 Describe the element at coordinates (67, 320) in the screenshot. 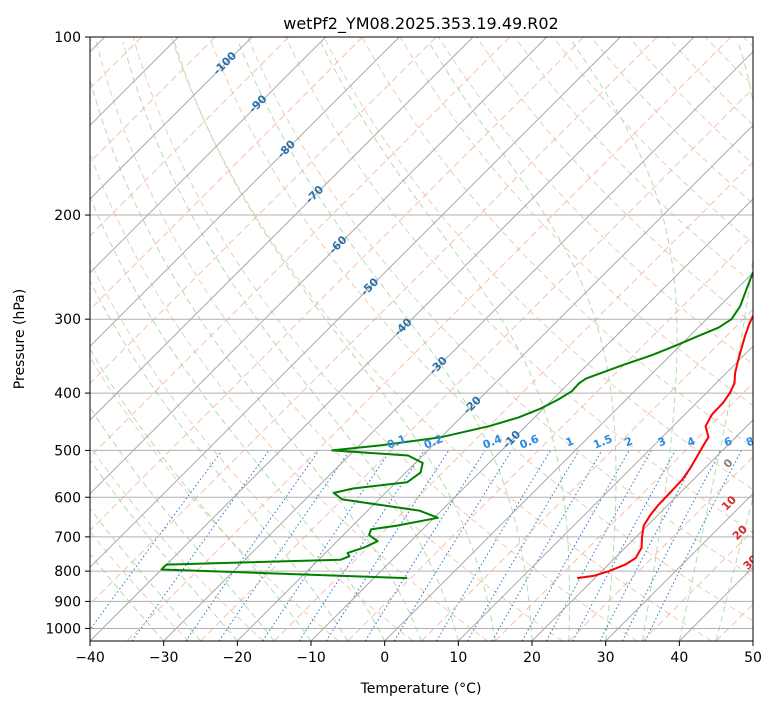

I see `y-tick-label: 300` at that location.